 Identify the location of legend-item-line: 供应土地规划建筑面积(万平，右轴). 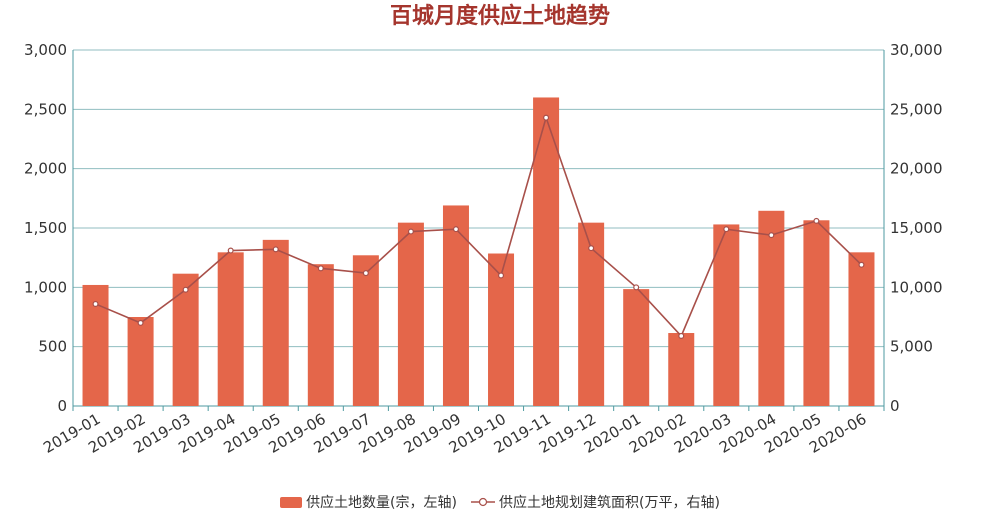
(595, 502).